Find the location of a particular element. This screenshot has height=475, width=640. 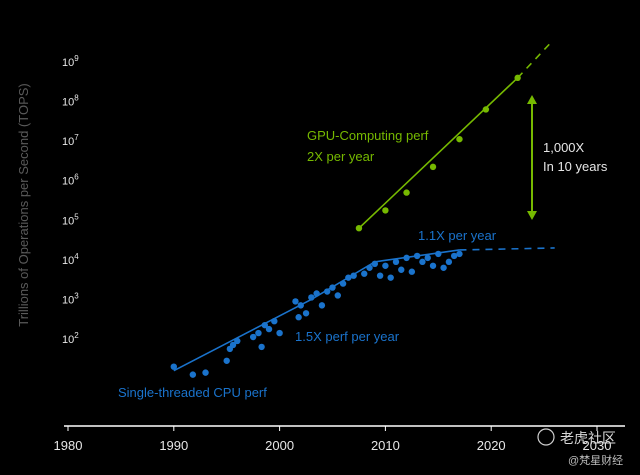

y-tick-label: 10⁵ is located at coordinates (70, 219).